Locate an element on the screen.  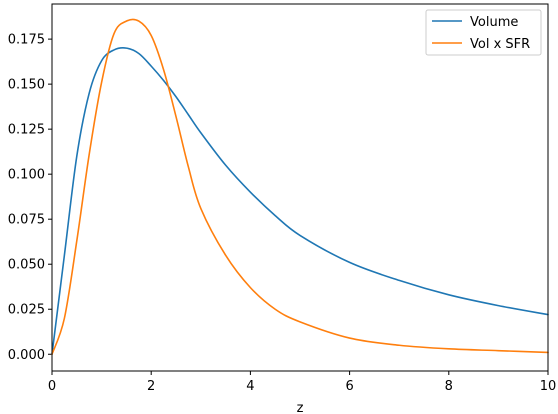
y-tick-label: 0.175 is located at coordinates (26, 40).